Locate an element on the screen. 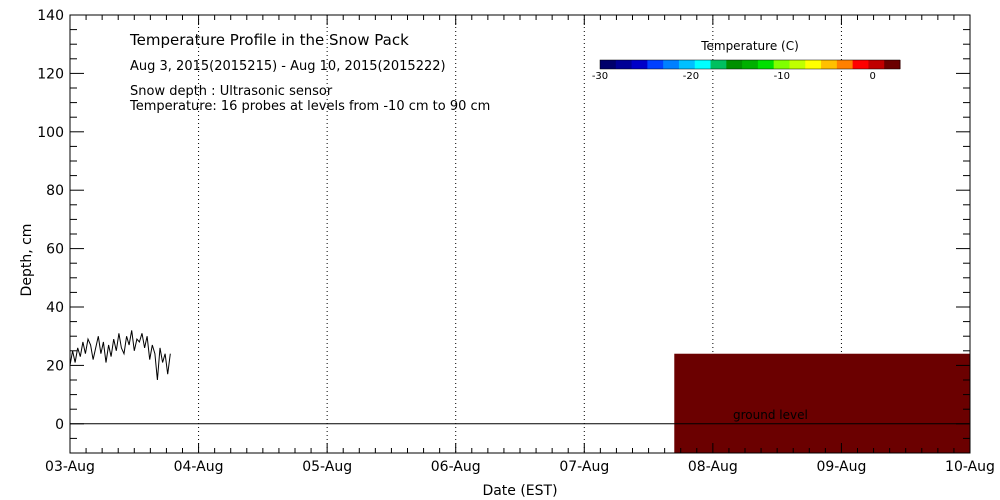 This screenshot has height=500, width=1000. snow-depth-layer is located at coordinates (120, 355).